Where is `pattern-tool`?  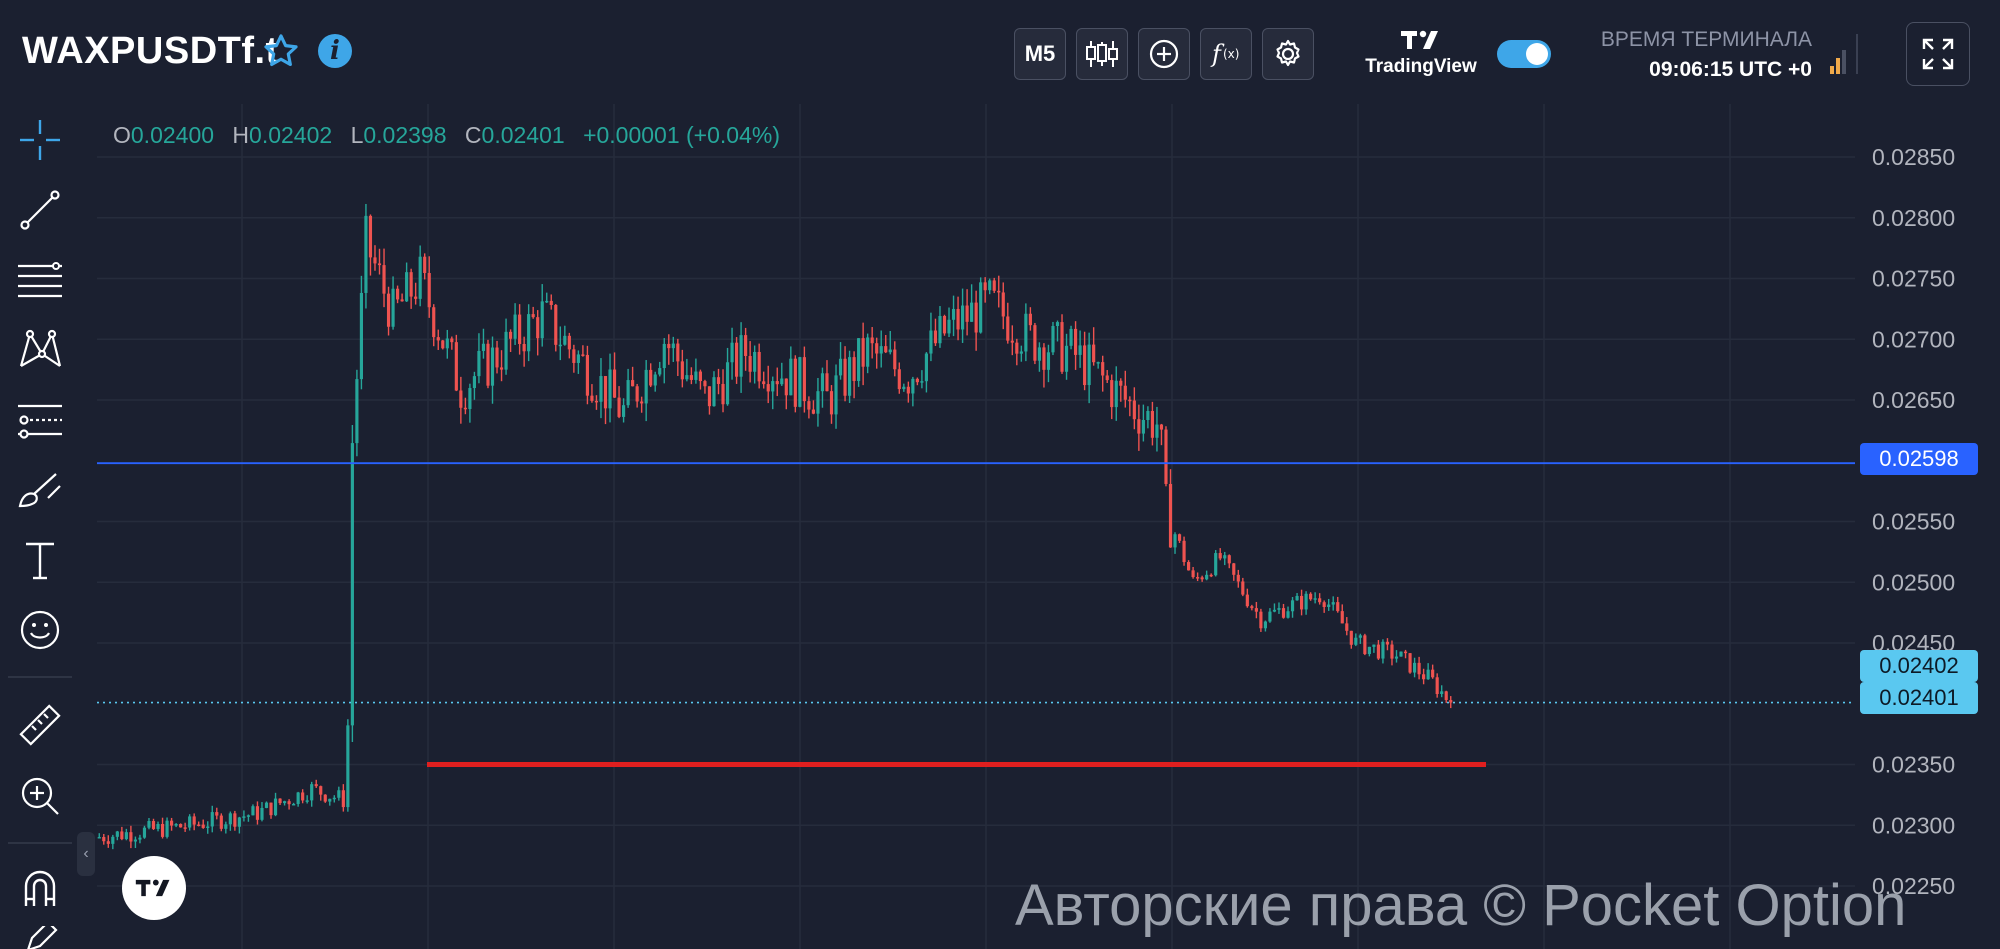 pattern-tool is located at coordinates (40, 350).